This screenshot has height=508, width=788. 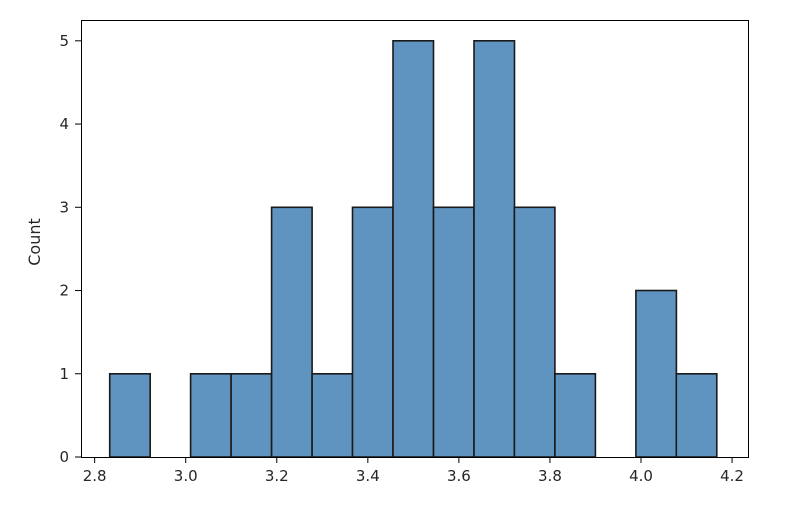 I want to click on x-tick-label: 3.0, so click(x=186, y=476).